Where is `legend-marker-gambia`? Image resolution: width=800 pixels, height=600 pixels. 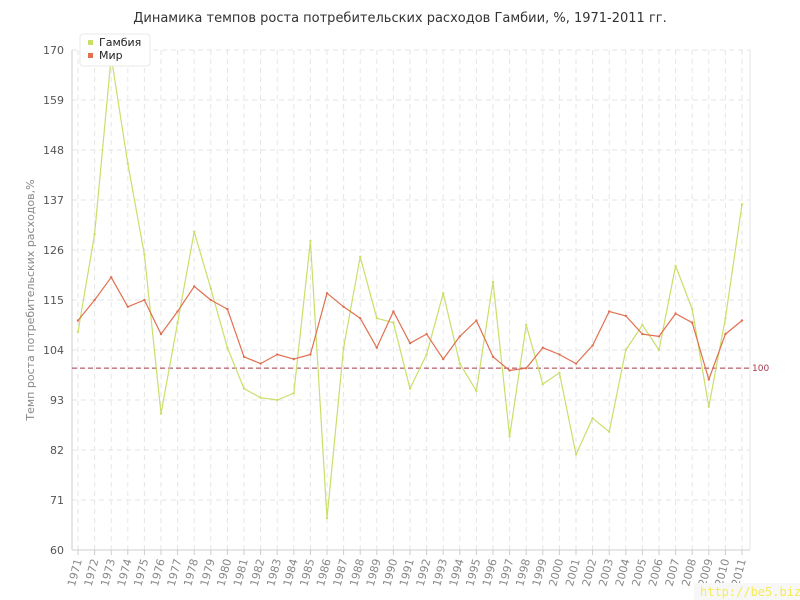
legend-marker-gambia is located at coordinates (90, 42).